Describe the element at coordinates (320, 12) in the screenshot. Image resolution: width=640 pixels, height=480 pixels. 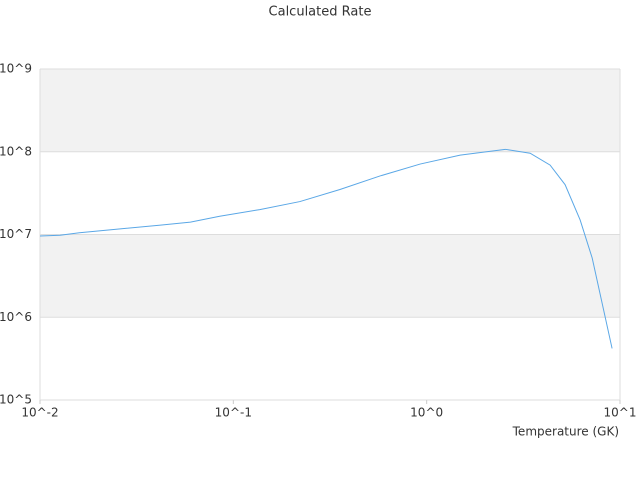
I see `chart-title: Calculated Rate` at that location.